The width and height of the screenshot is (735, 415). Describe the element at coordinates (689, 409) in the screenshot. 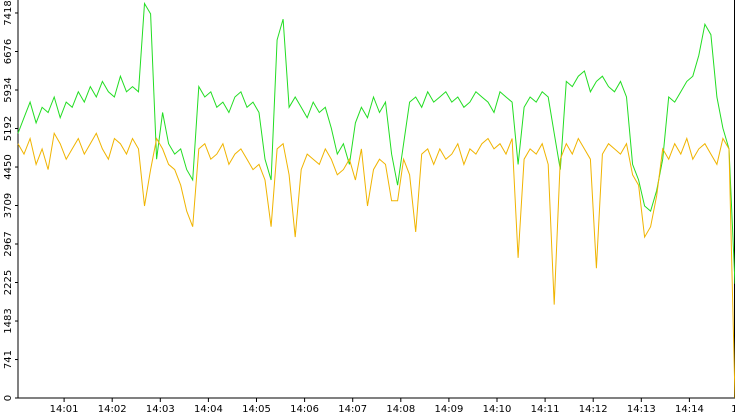

I see `x-tick-label: 14:14` at that location.